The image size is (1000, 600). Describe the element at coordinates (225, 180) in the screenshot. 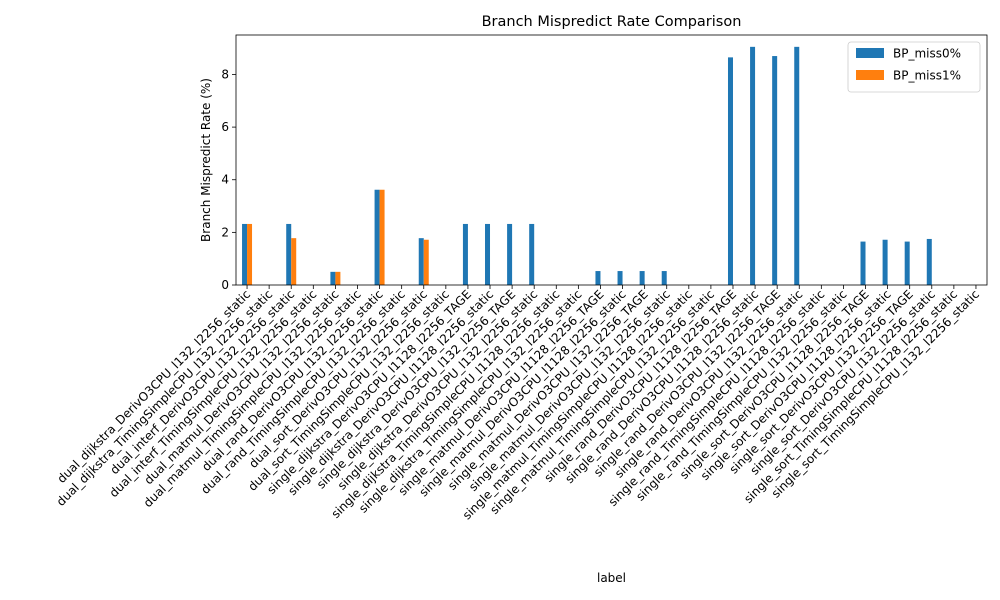

I see `y-tick-label: 4` at that location.